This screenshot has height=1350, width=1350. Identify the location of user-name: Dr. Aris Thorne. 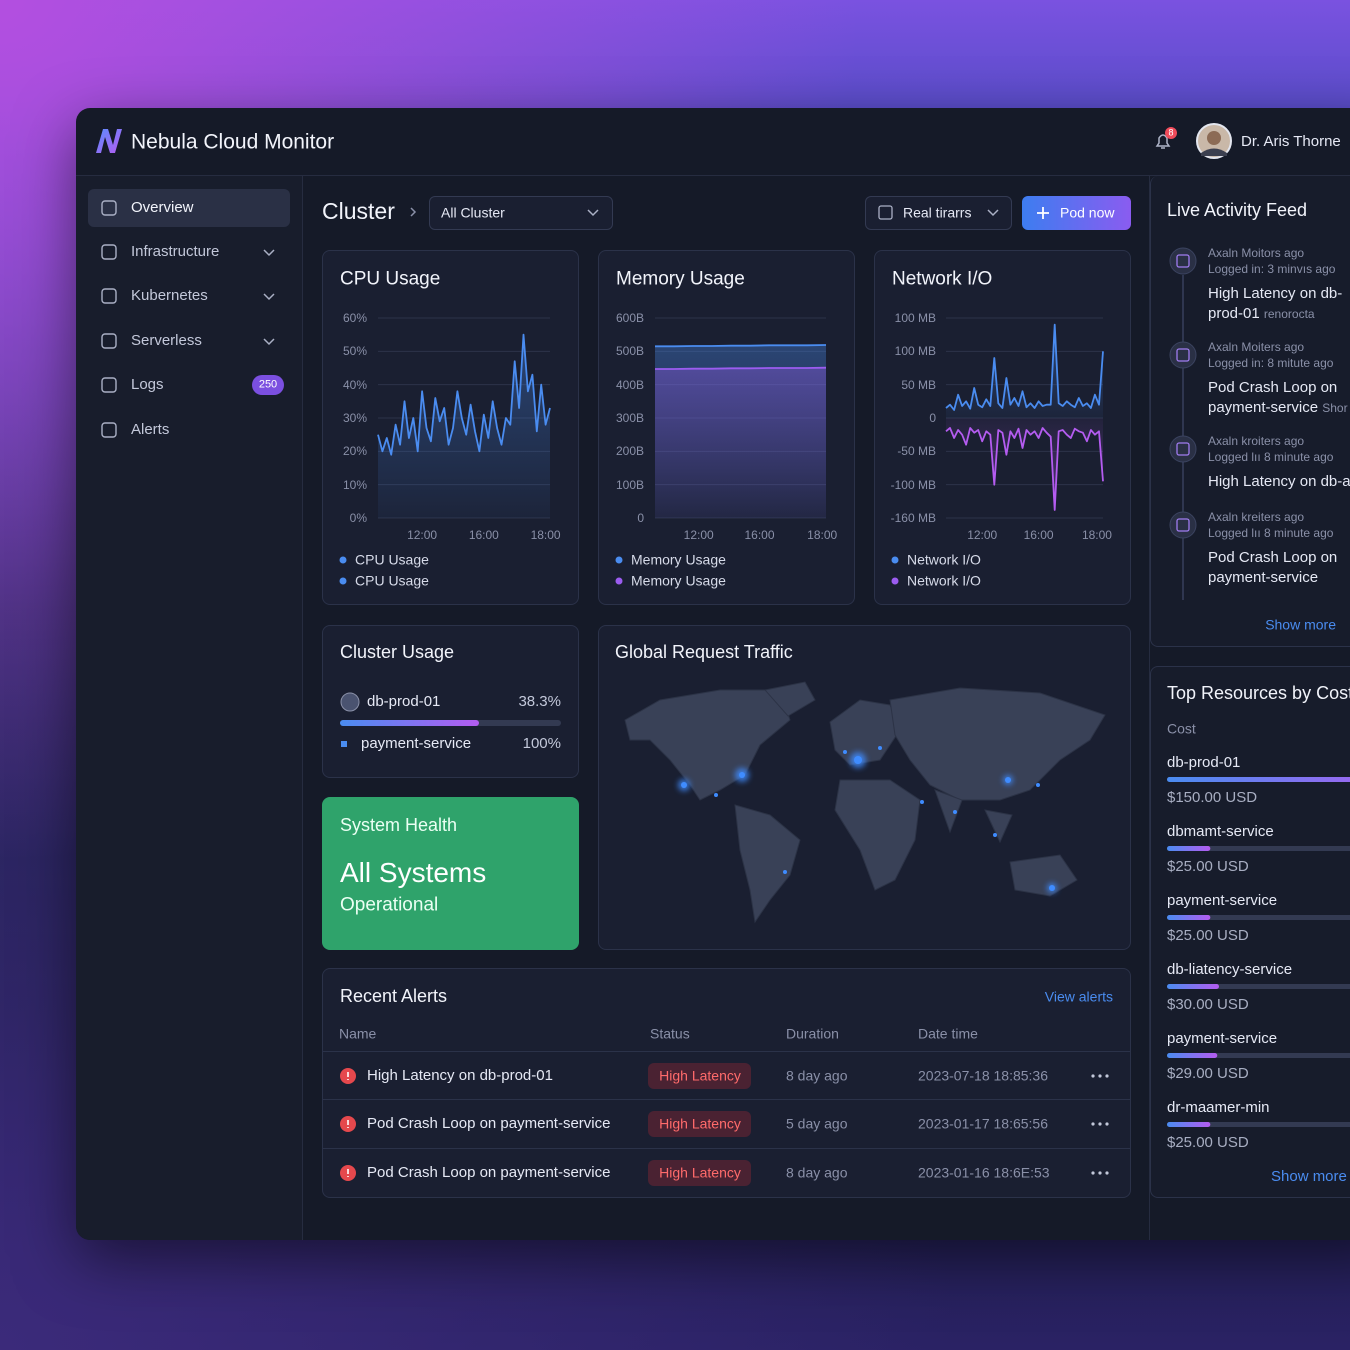
(1291, 141).